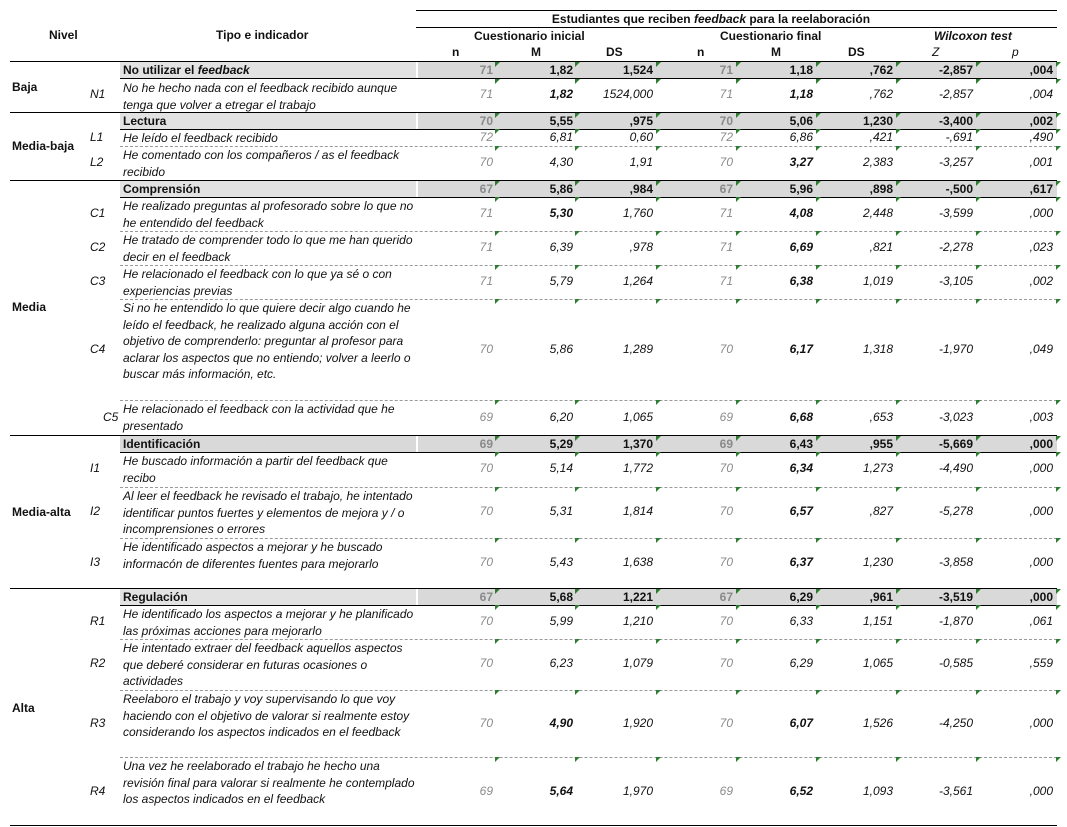 Image resolution: width=1067 pixels, height=827 pixels. I want to click on item-ds2: 1,526, so click(877, 723).